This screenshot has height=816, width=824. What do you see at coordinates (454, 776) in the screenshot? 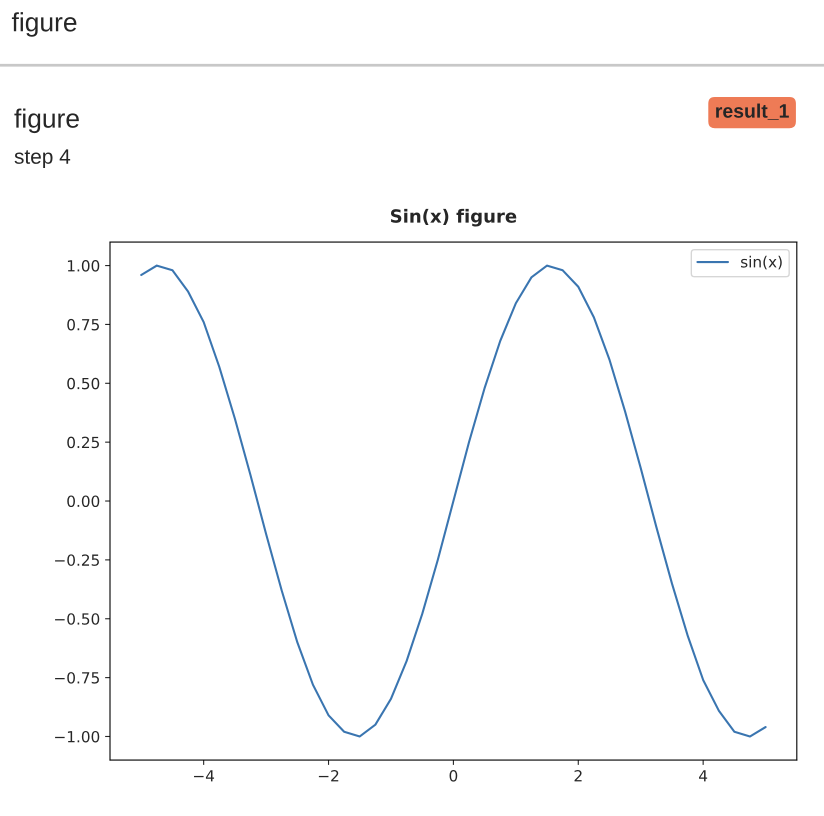
I see `x-tick-label: 0` at bounding box center [454, 776].